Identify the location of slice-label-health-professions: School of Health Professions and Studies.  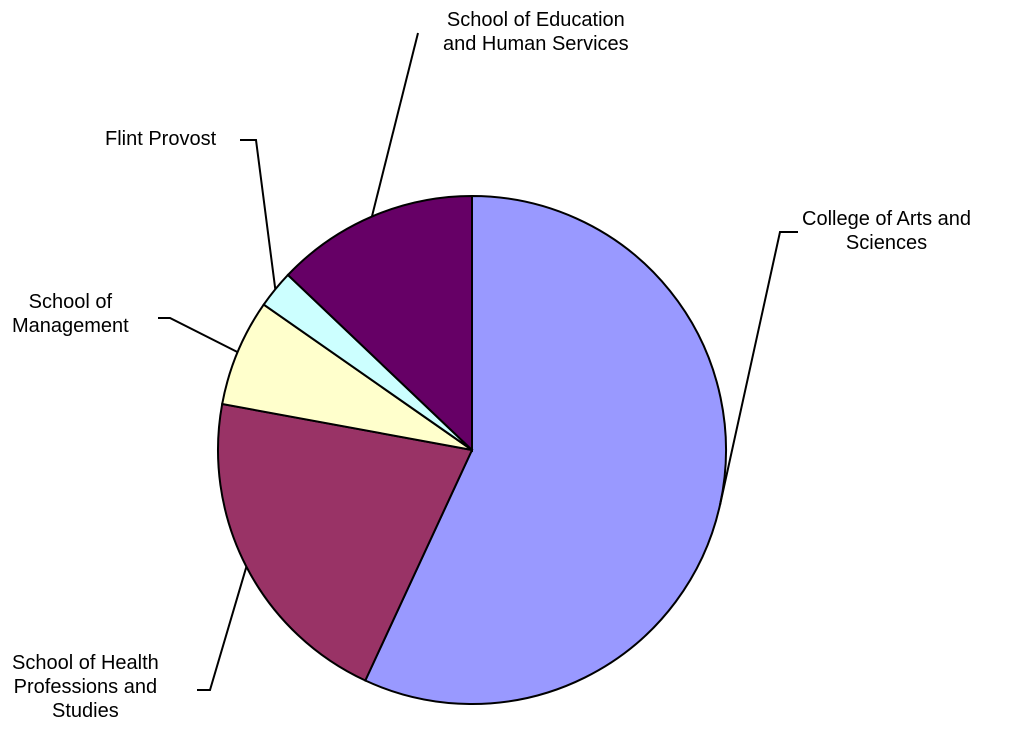
(85, 687).